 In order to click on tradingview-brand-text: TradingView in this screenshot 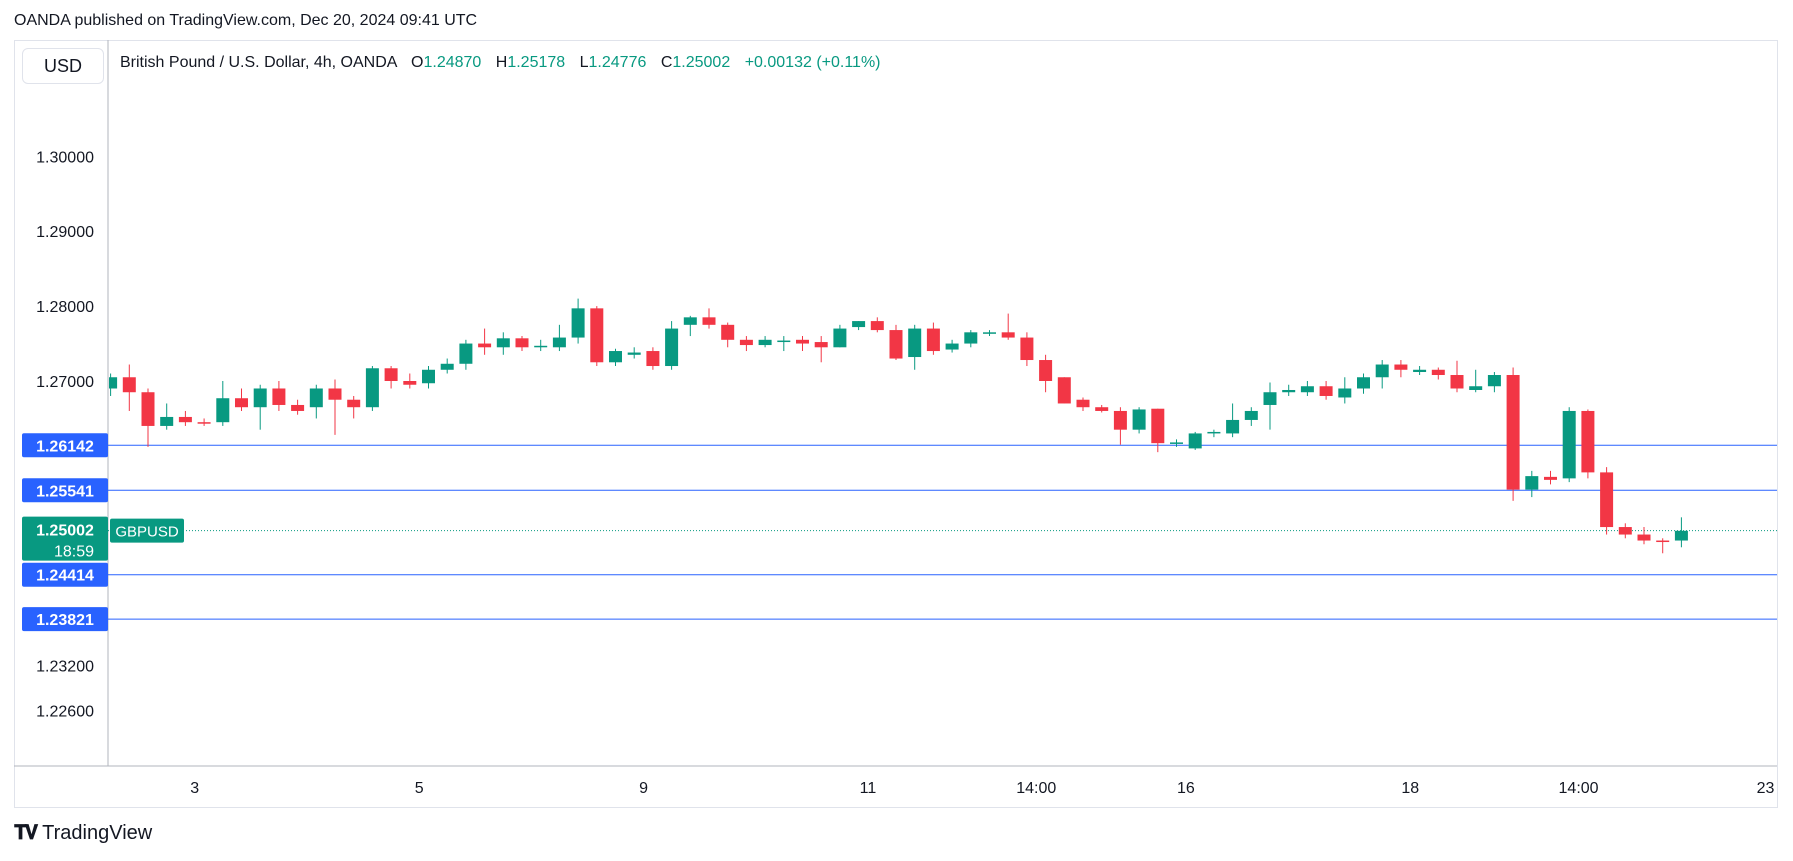, I will do `click(97, 833)`.